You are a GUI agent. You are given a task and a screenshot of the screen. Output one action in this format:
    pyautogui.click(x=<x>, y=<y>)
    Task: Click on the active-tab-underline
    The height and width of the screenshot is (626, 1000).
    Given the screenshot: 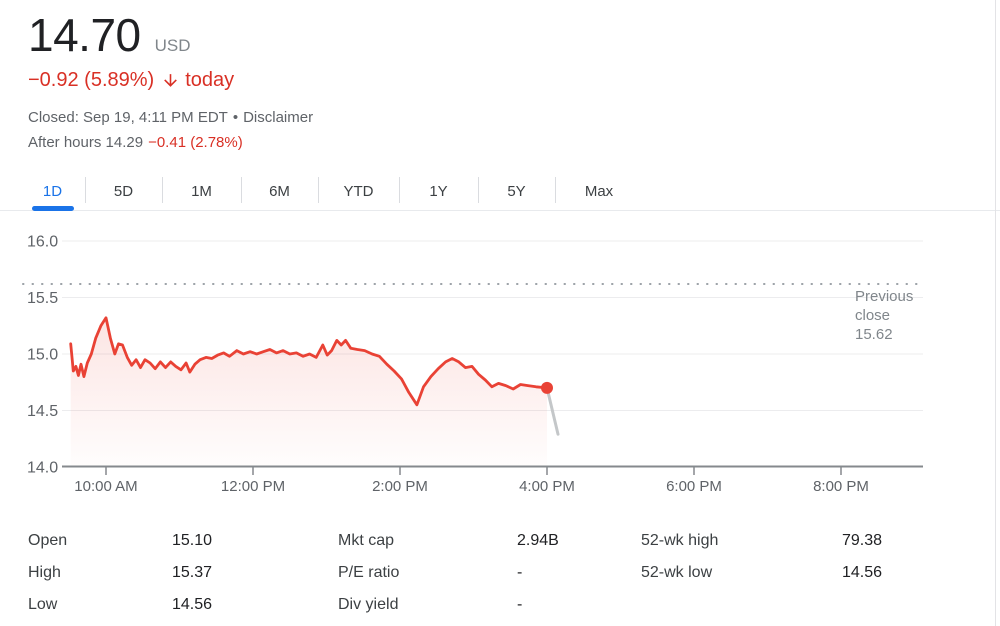 What is the action you would take?
    pyautogui.click(x=52, y=208)
    